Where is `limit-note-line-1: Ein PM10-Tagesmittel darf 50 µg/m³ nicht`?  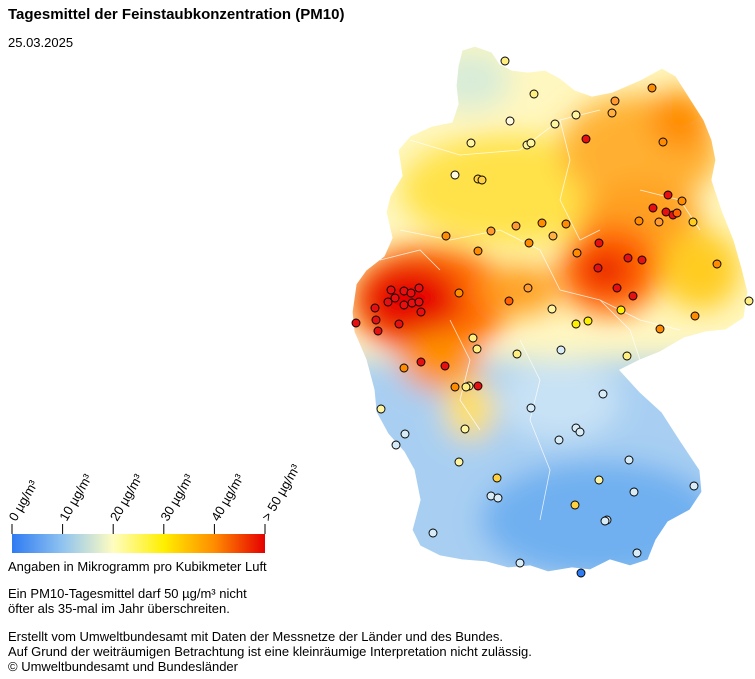 limit-note-line-1: Ein PM10-Tagesmittel darf 50 µg/m³ nicht is located at coordinates (127, 593).